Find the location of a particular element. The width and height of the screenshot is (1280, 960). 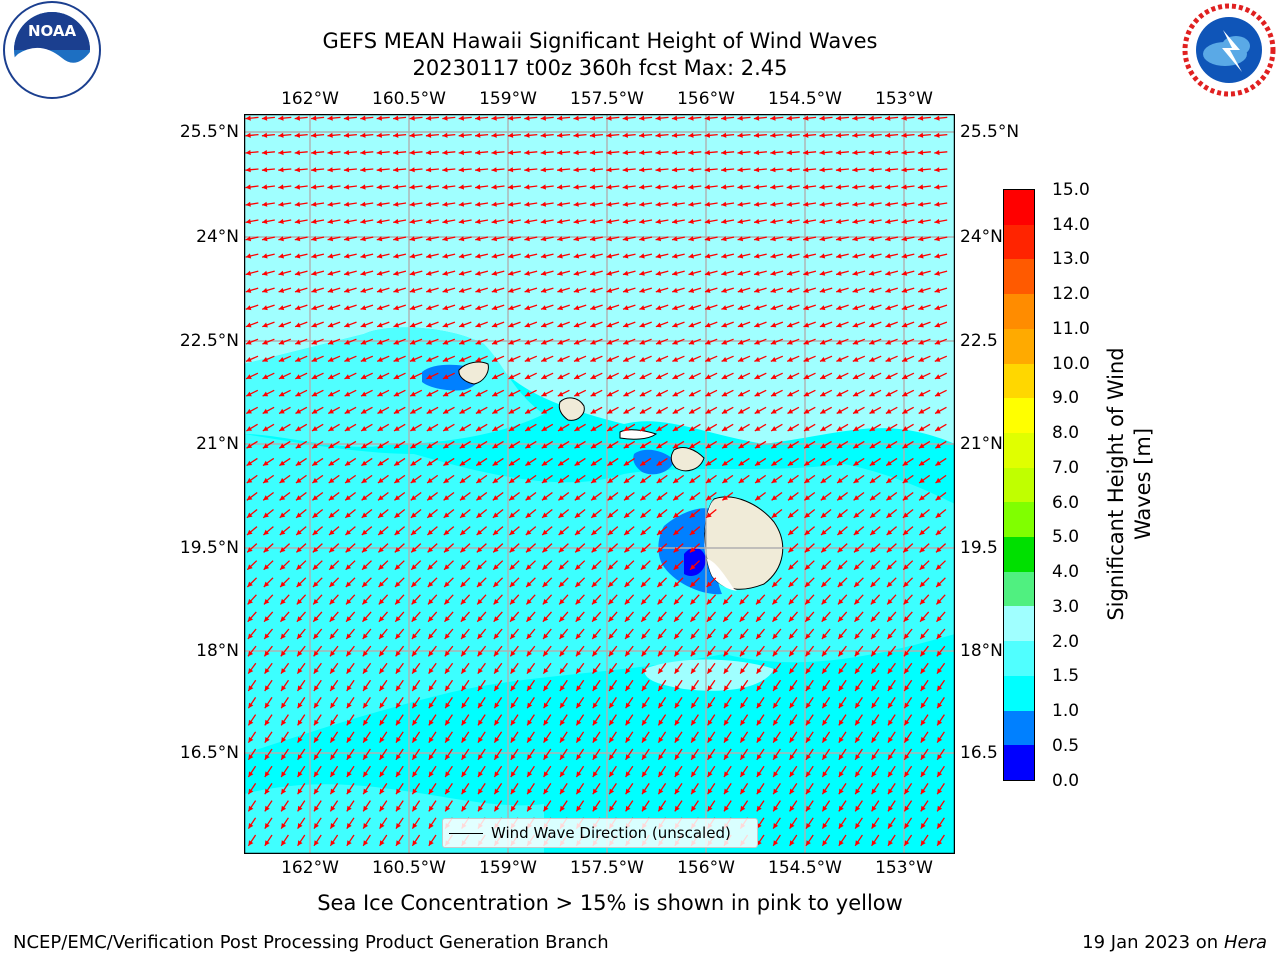

noaa-logo: NOAA is located at coordinates (52, 50).